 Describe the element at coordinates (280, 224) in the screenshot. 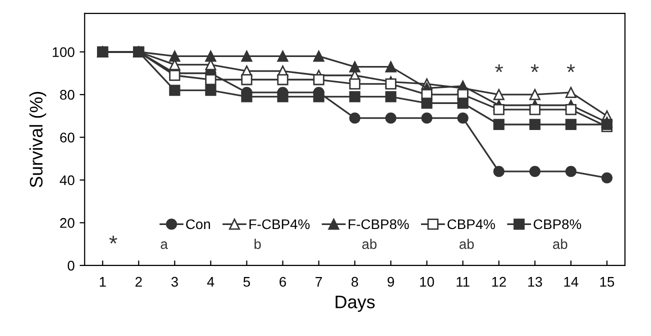

I see `legend-label: F-CBP4%` at that location.